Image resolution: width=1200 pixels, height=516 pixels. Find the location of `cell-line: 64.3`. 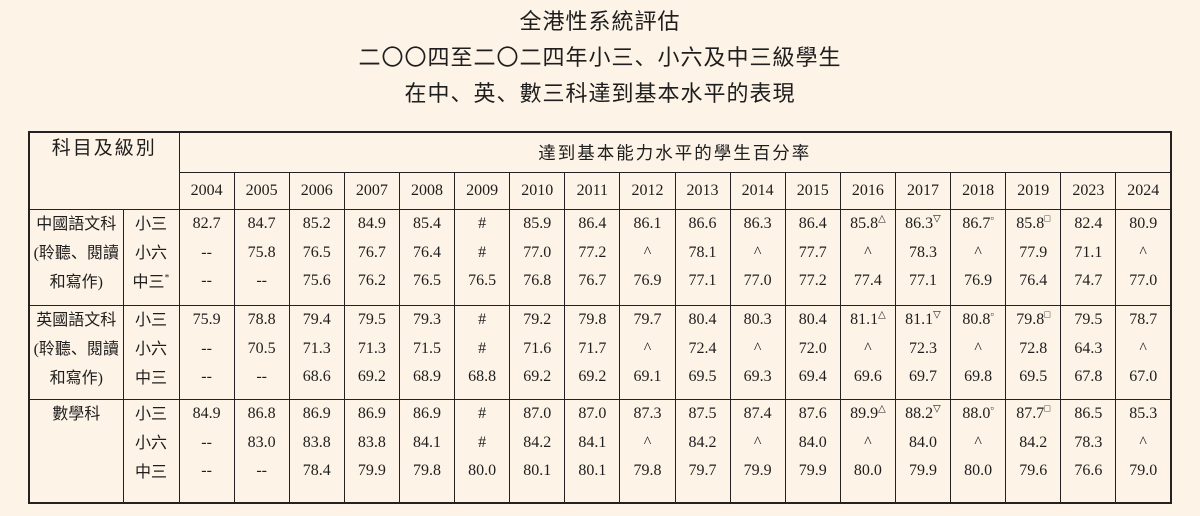

cell-line: 64.3 is located at coordinates (1088, 348).